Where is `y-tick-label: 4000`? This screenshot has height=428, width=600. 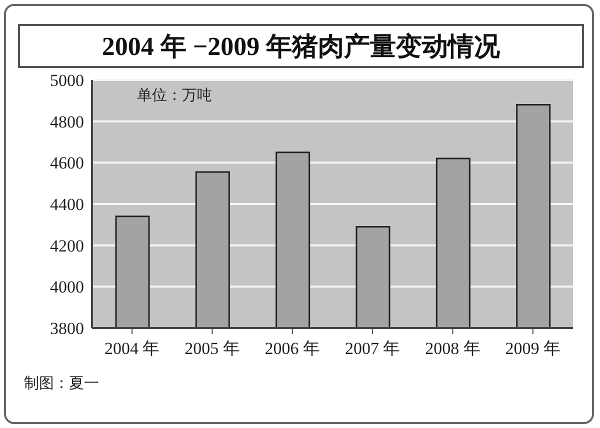
y-tick-label: 4000 is located at coordinates (67, 287).